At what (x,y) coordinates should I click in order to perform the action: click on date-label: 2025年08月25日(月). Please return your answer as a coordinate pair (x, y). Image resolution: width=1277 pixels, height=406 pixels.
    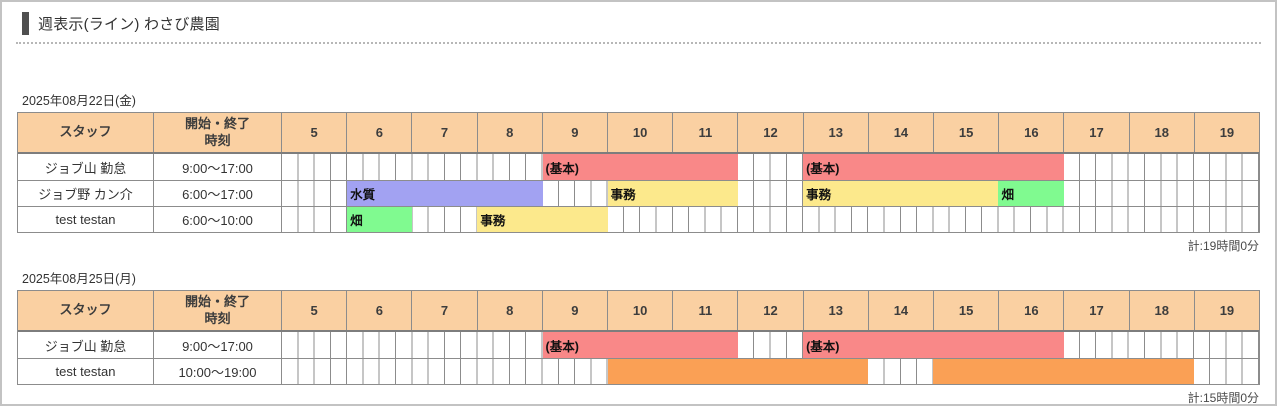
    Looking at the image, I should click on (79, 279).